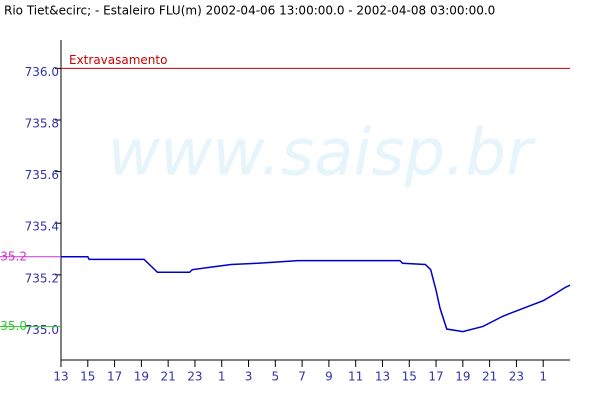 The height and width of the screenshot is (400, 600). I want to click on y-tick-label: 735.8, so click(42, 124).